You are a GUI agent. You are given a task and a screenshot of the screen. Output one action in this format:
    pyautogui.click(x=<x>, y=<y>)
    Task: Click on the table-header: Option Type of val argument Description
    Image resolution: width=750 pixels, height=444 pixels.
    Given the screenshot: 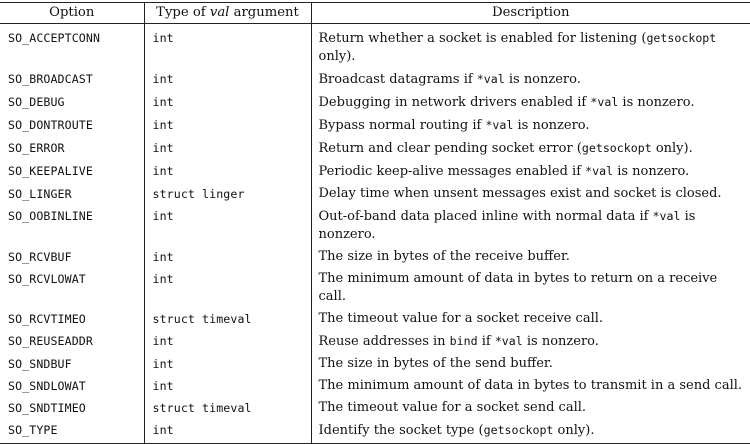 What is the action you would take?
    pyautogui.click(x=375, y=13)
    